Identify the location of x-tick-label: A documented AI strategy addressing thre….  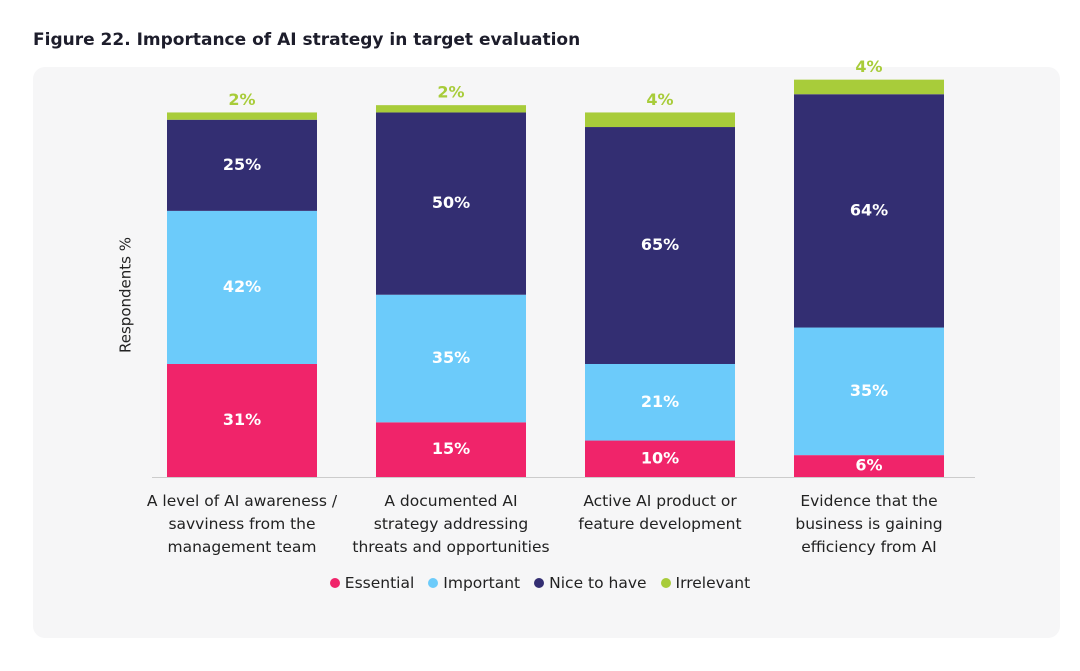
(451, 524).